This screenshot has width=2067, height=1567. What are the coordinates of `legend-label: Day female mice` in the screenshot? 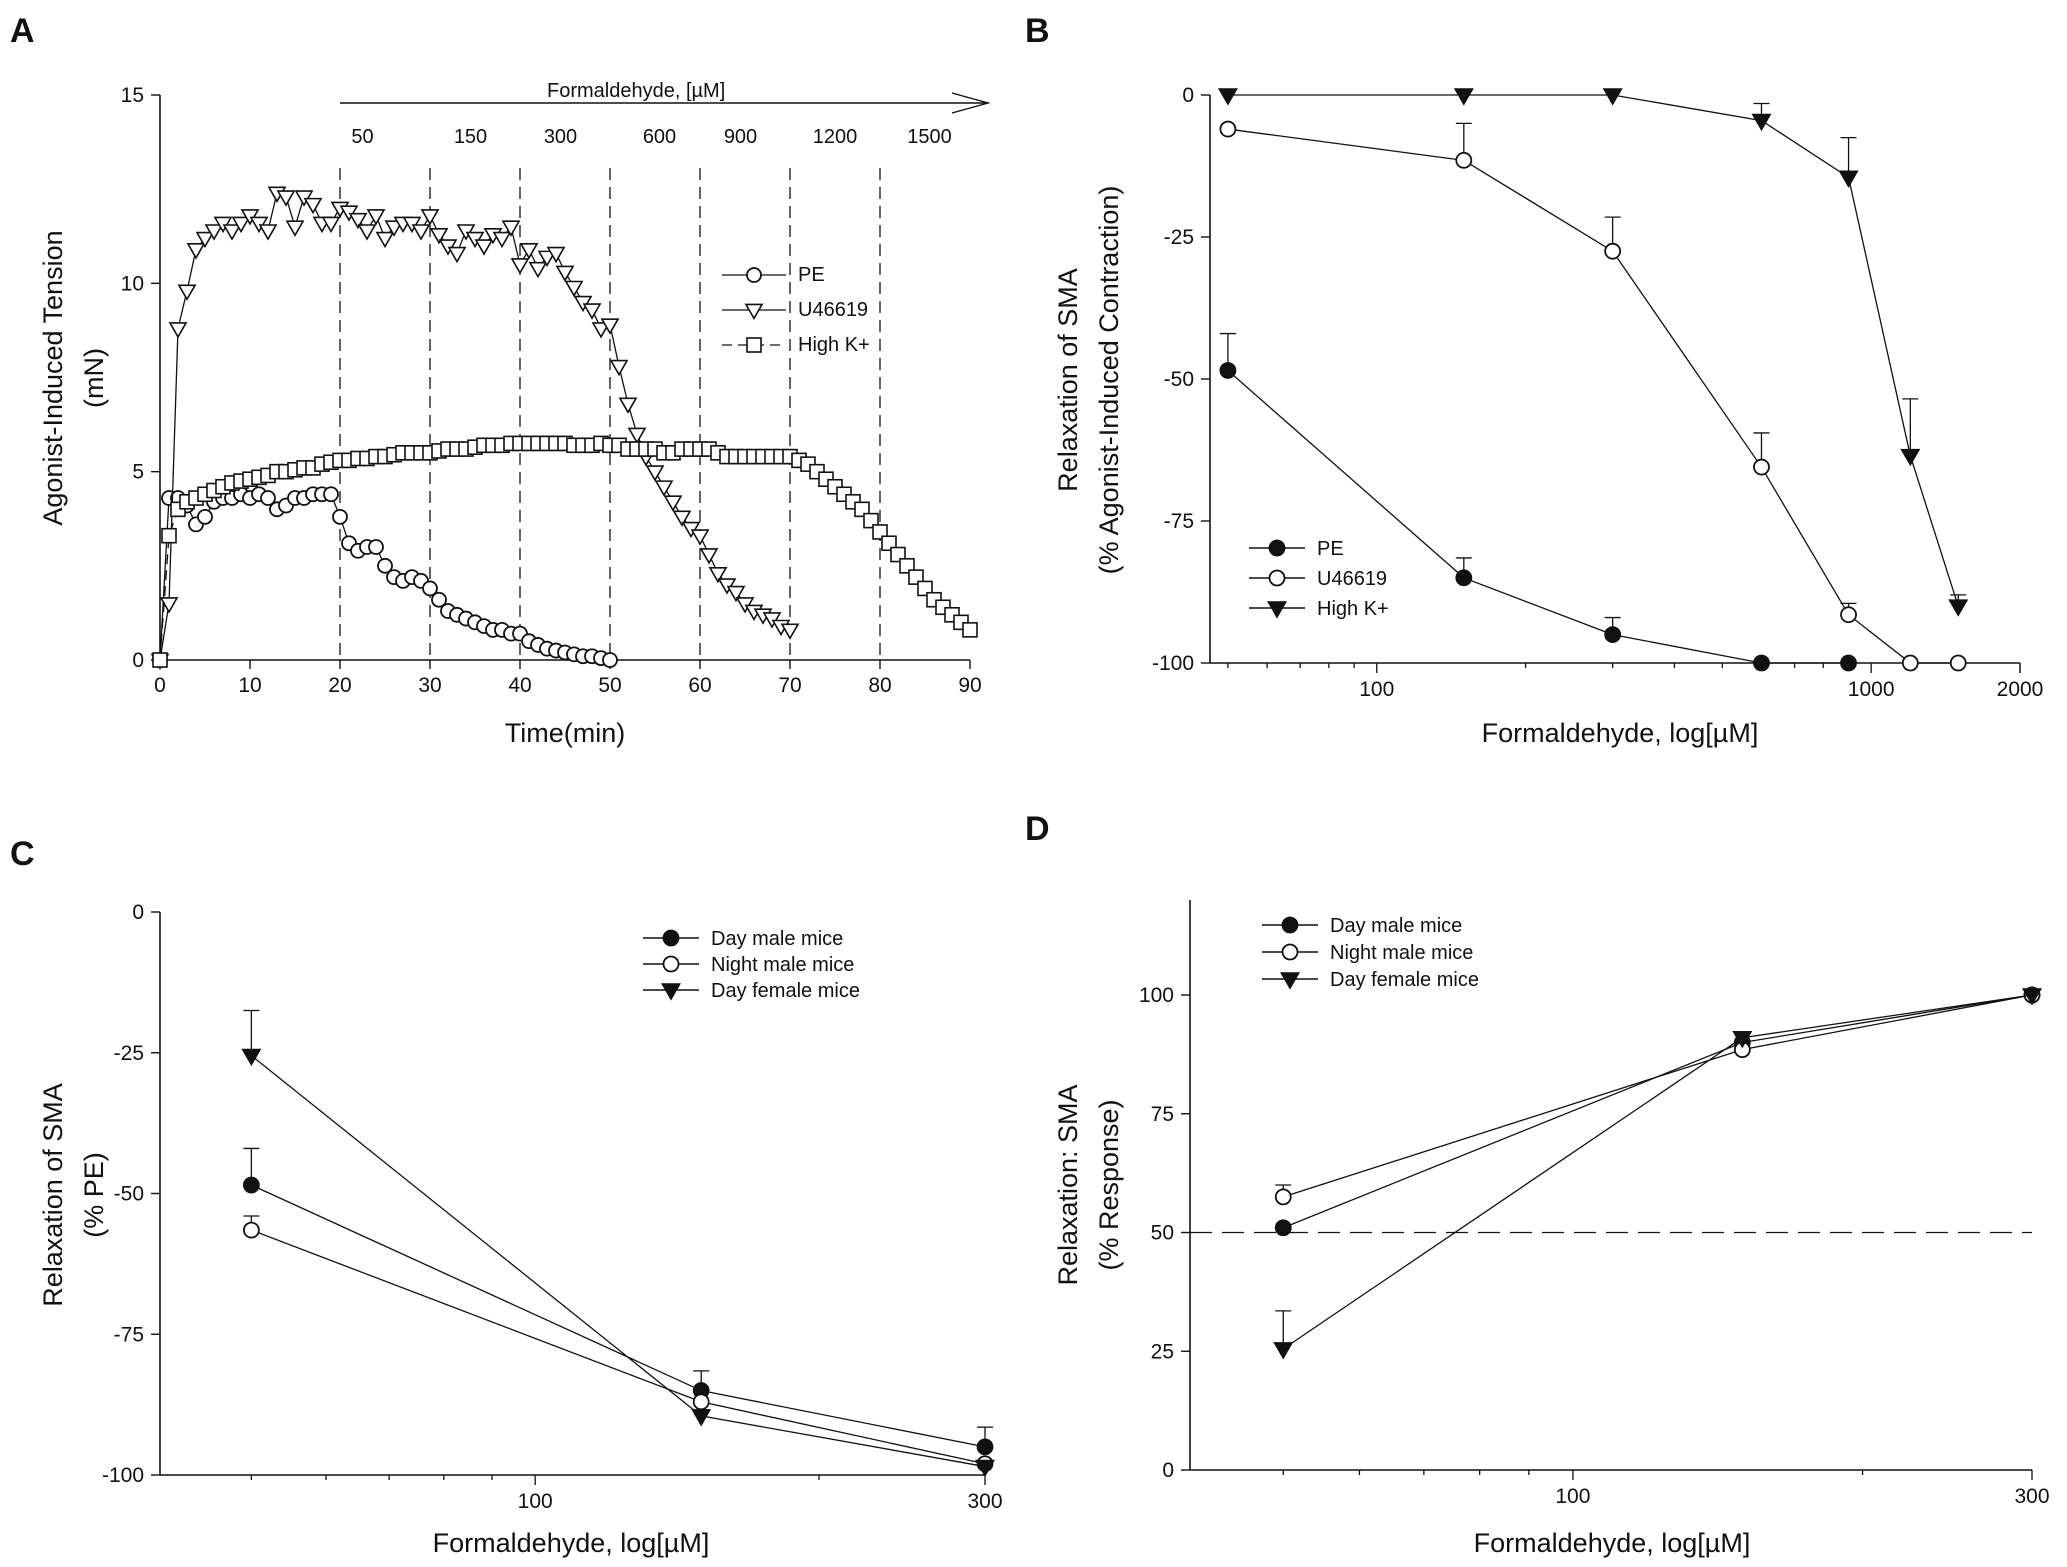 It's located at (1404, 980).